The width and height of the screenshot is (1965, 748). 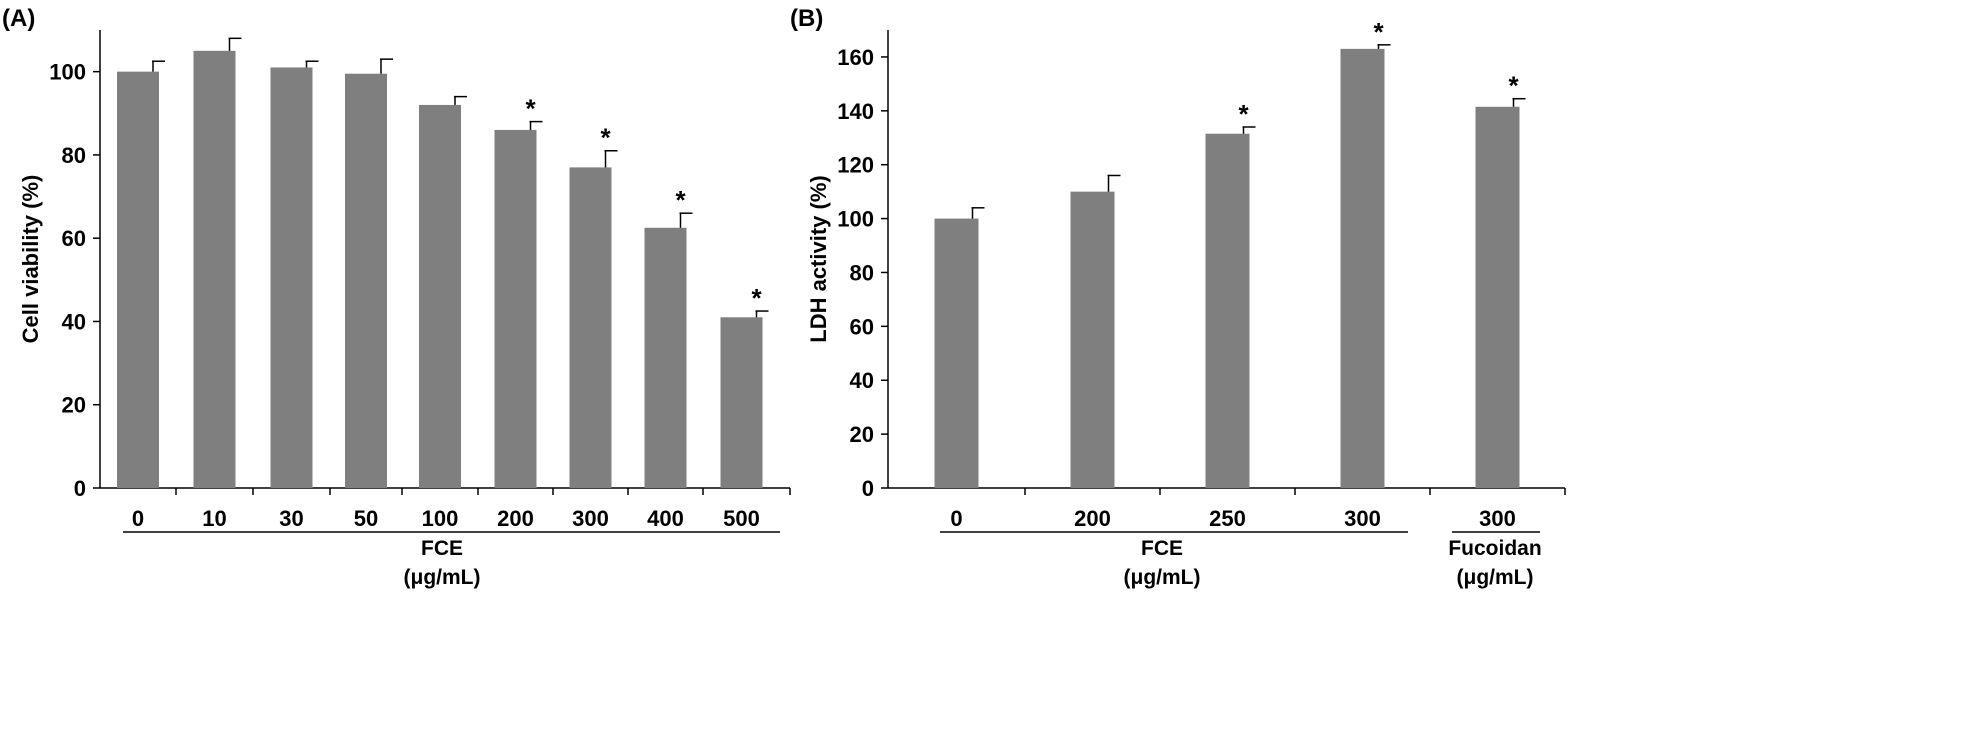 What do you see at coordinates (590, 518) in the screenshot?
I see `panel-a-x-tick-label: 300` at bounding box center [590, 518].